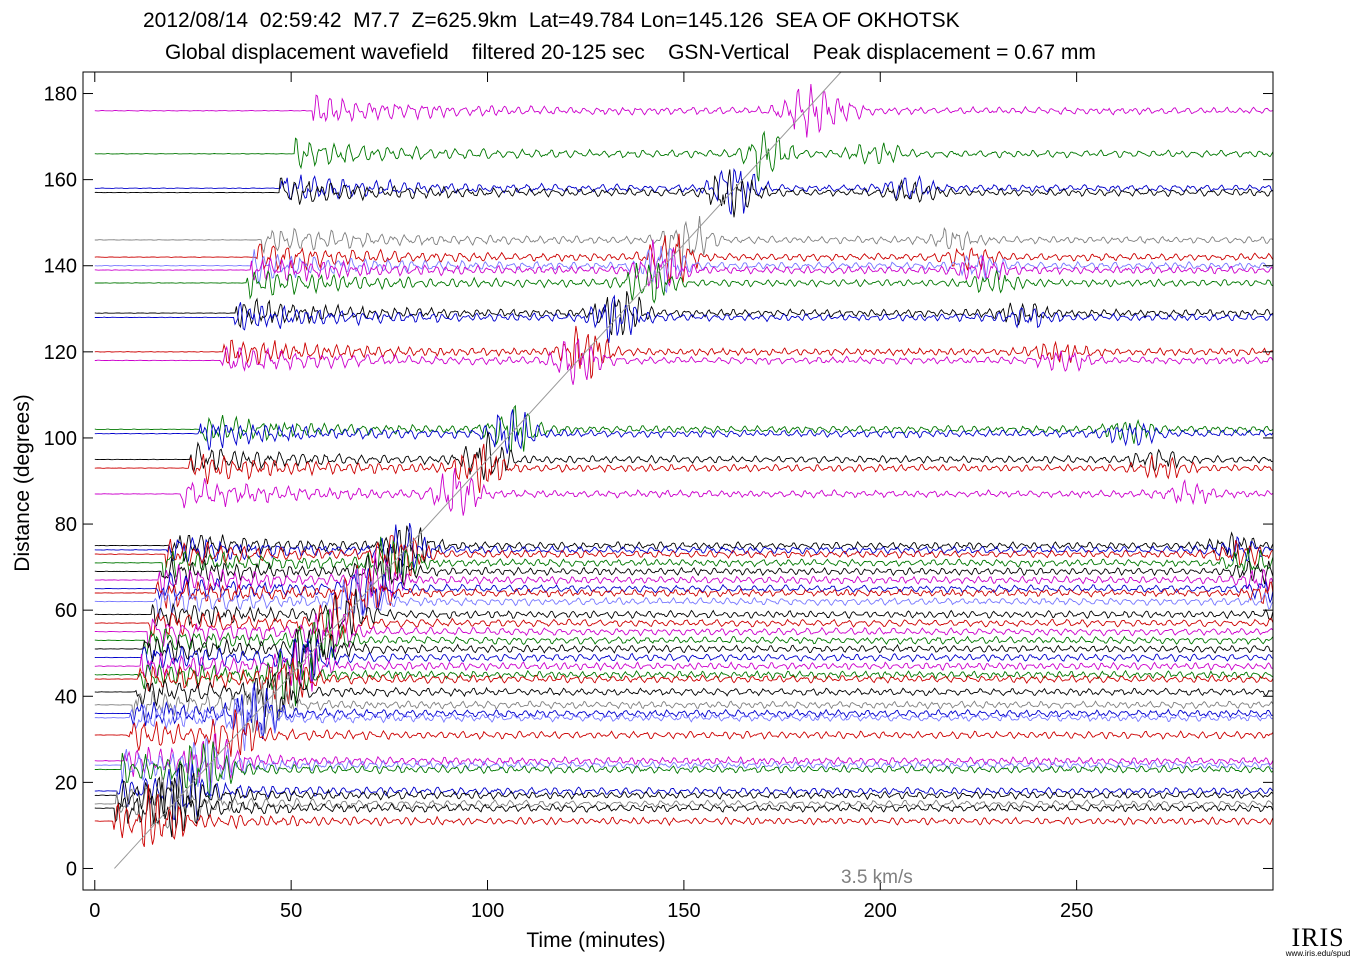 The height and width of the screenshot is (961, 1362). What do you see at coordinates (880, 911) in the screenshot?
I see `x-tick-label: 200` at bounding box center [880, 911].